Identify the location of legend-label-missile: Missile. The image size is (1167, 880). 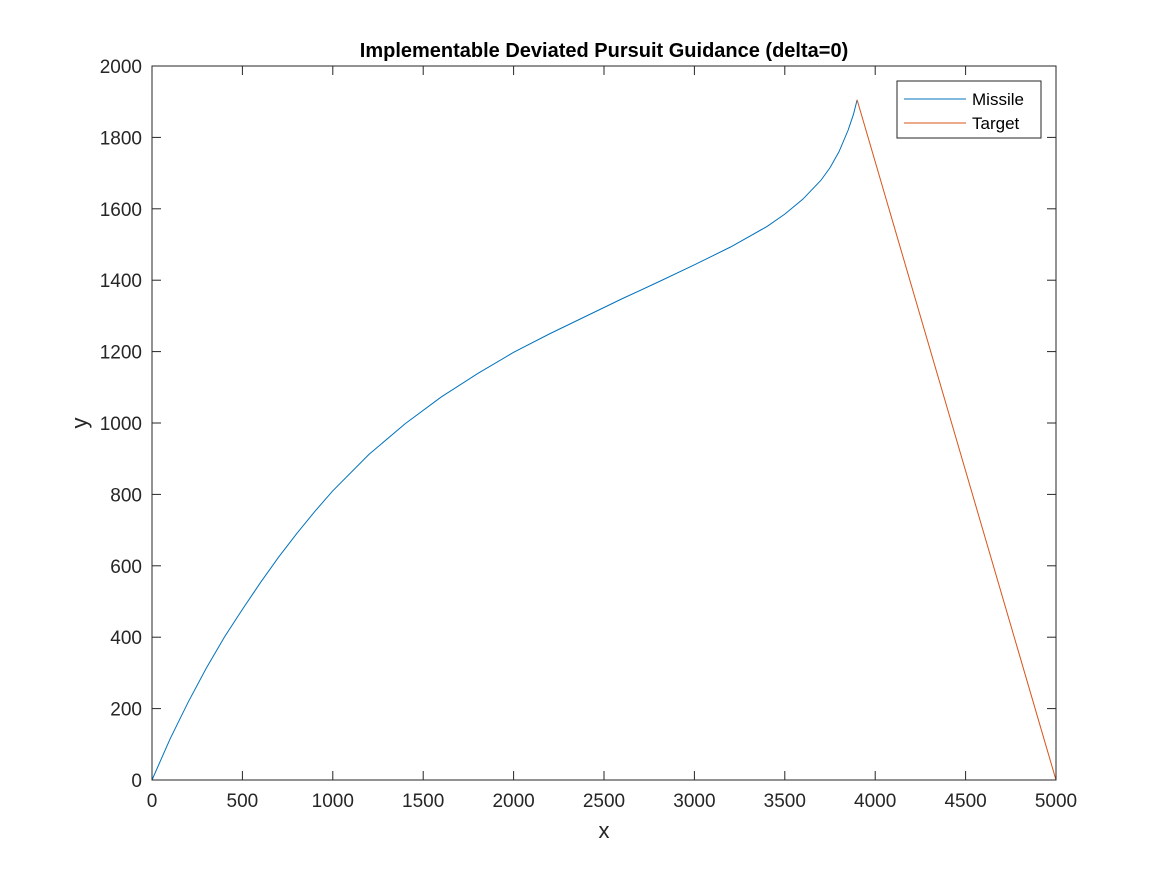
(998, 99).